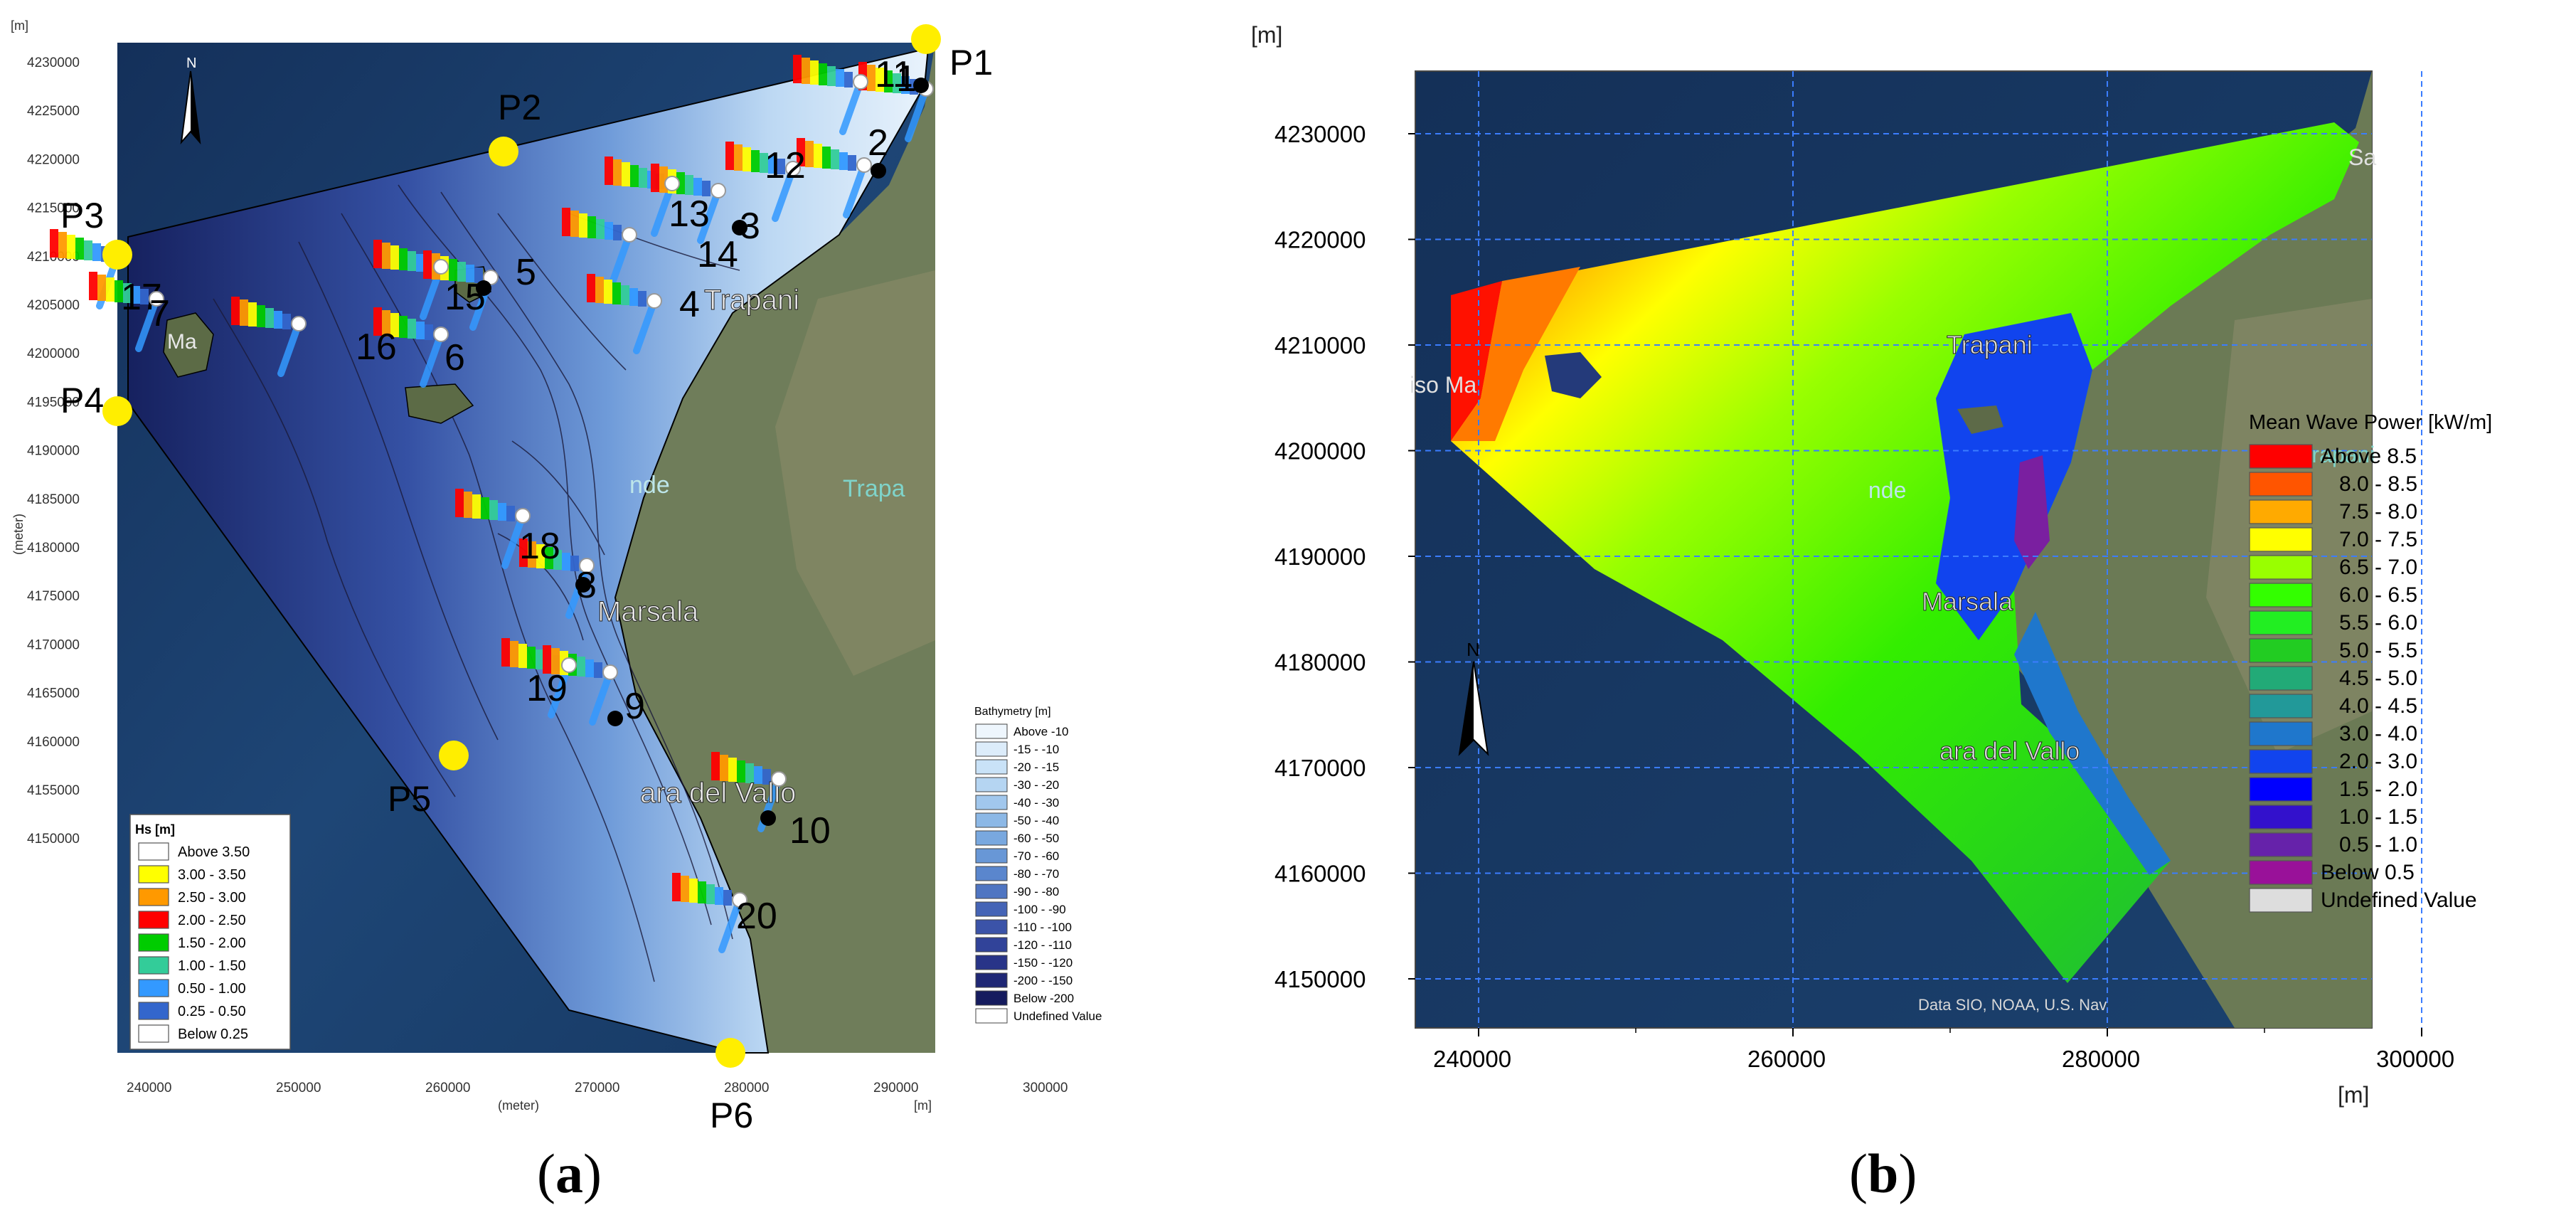 The width and height of the screenshot is (2576, 1220). I want to click on low-power-zone, so click(2014, 477).